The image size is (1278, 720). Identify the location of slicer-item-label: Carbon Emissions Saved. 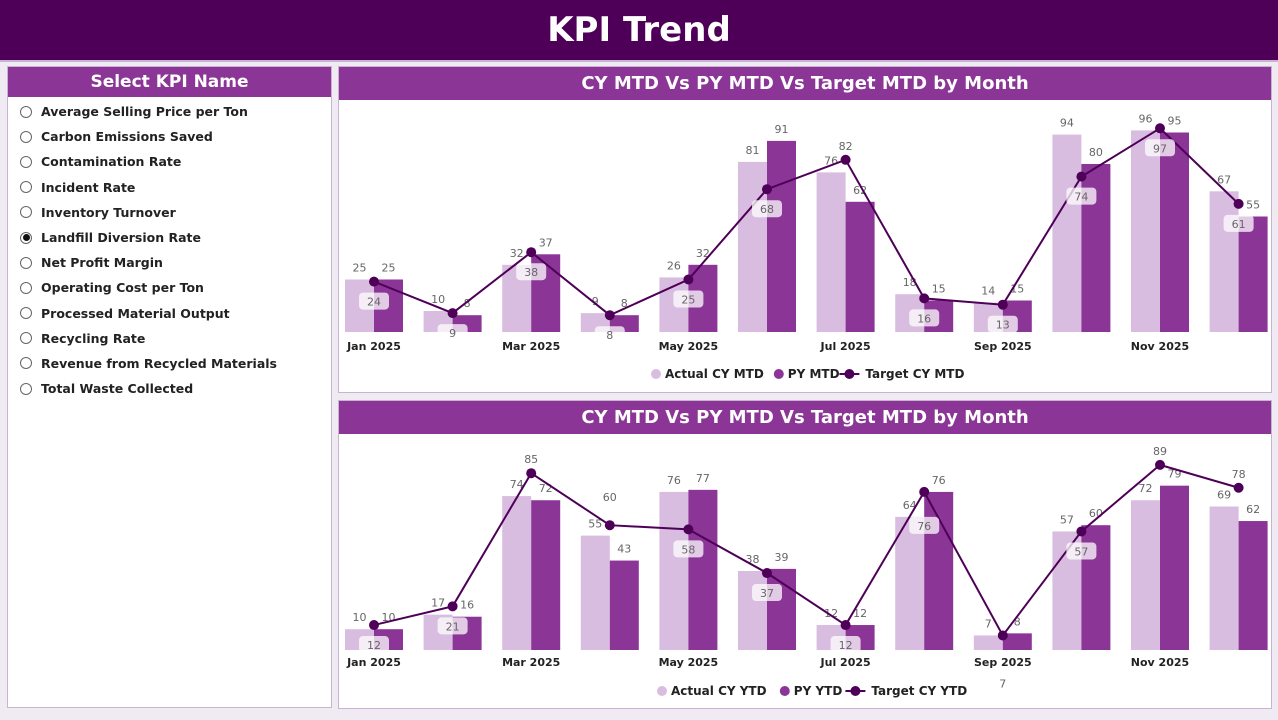
(127, 137).